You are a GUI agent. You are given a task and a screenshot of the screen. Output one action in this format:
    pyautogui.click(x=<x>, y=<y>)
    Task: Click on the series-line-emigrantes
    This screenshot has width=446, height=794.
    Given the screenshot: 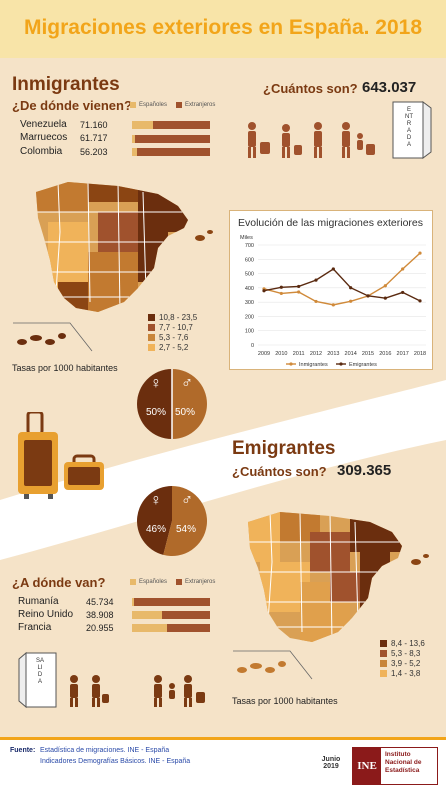 What is the action you would take?
    pyautogui.click(x=342, y=285)
    